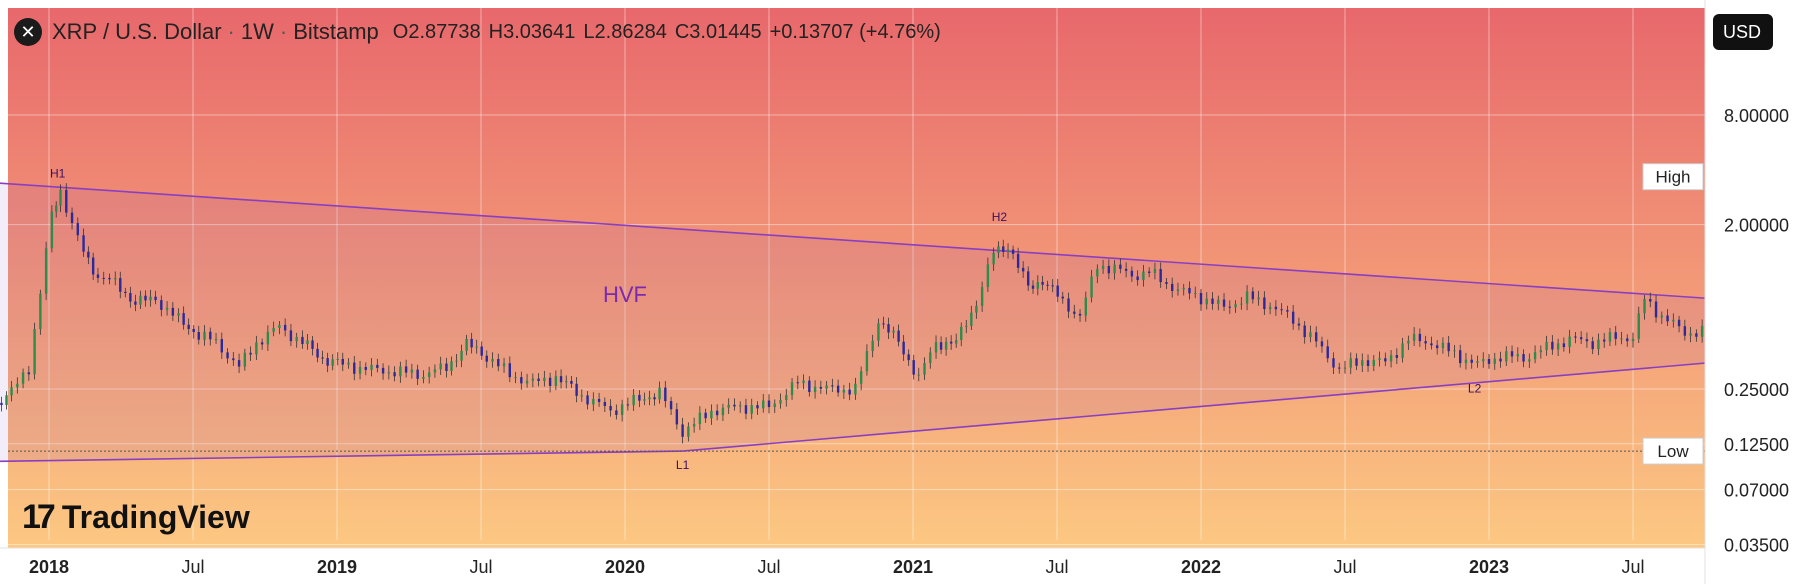 The image size is (1815, 584). I want to click on currency-button: USD, so click(1743, 32).